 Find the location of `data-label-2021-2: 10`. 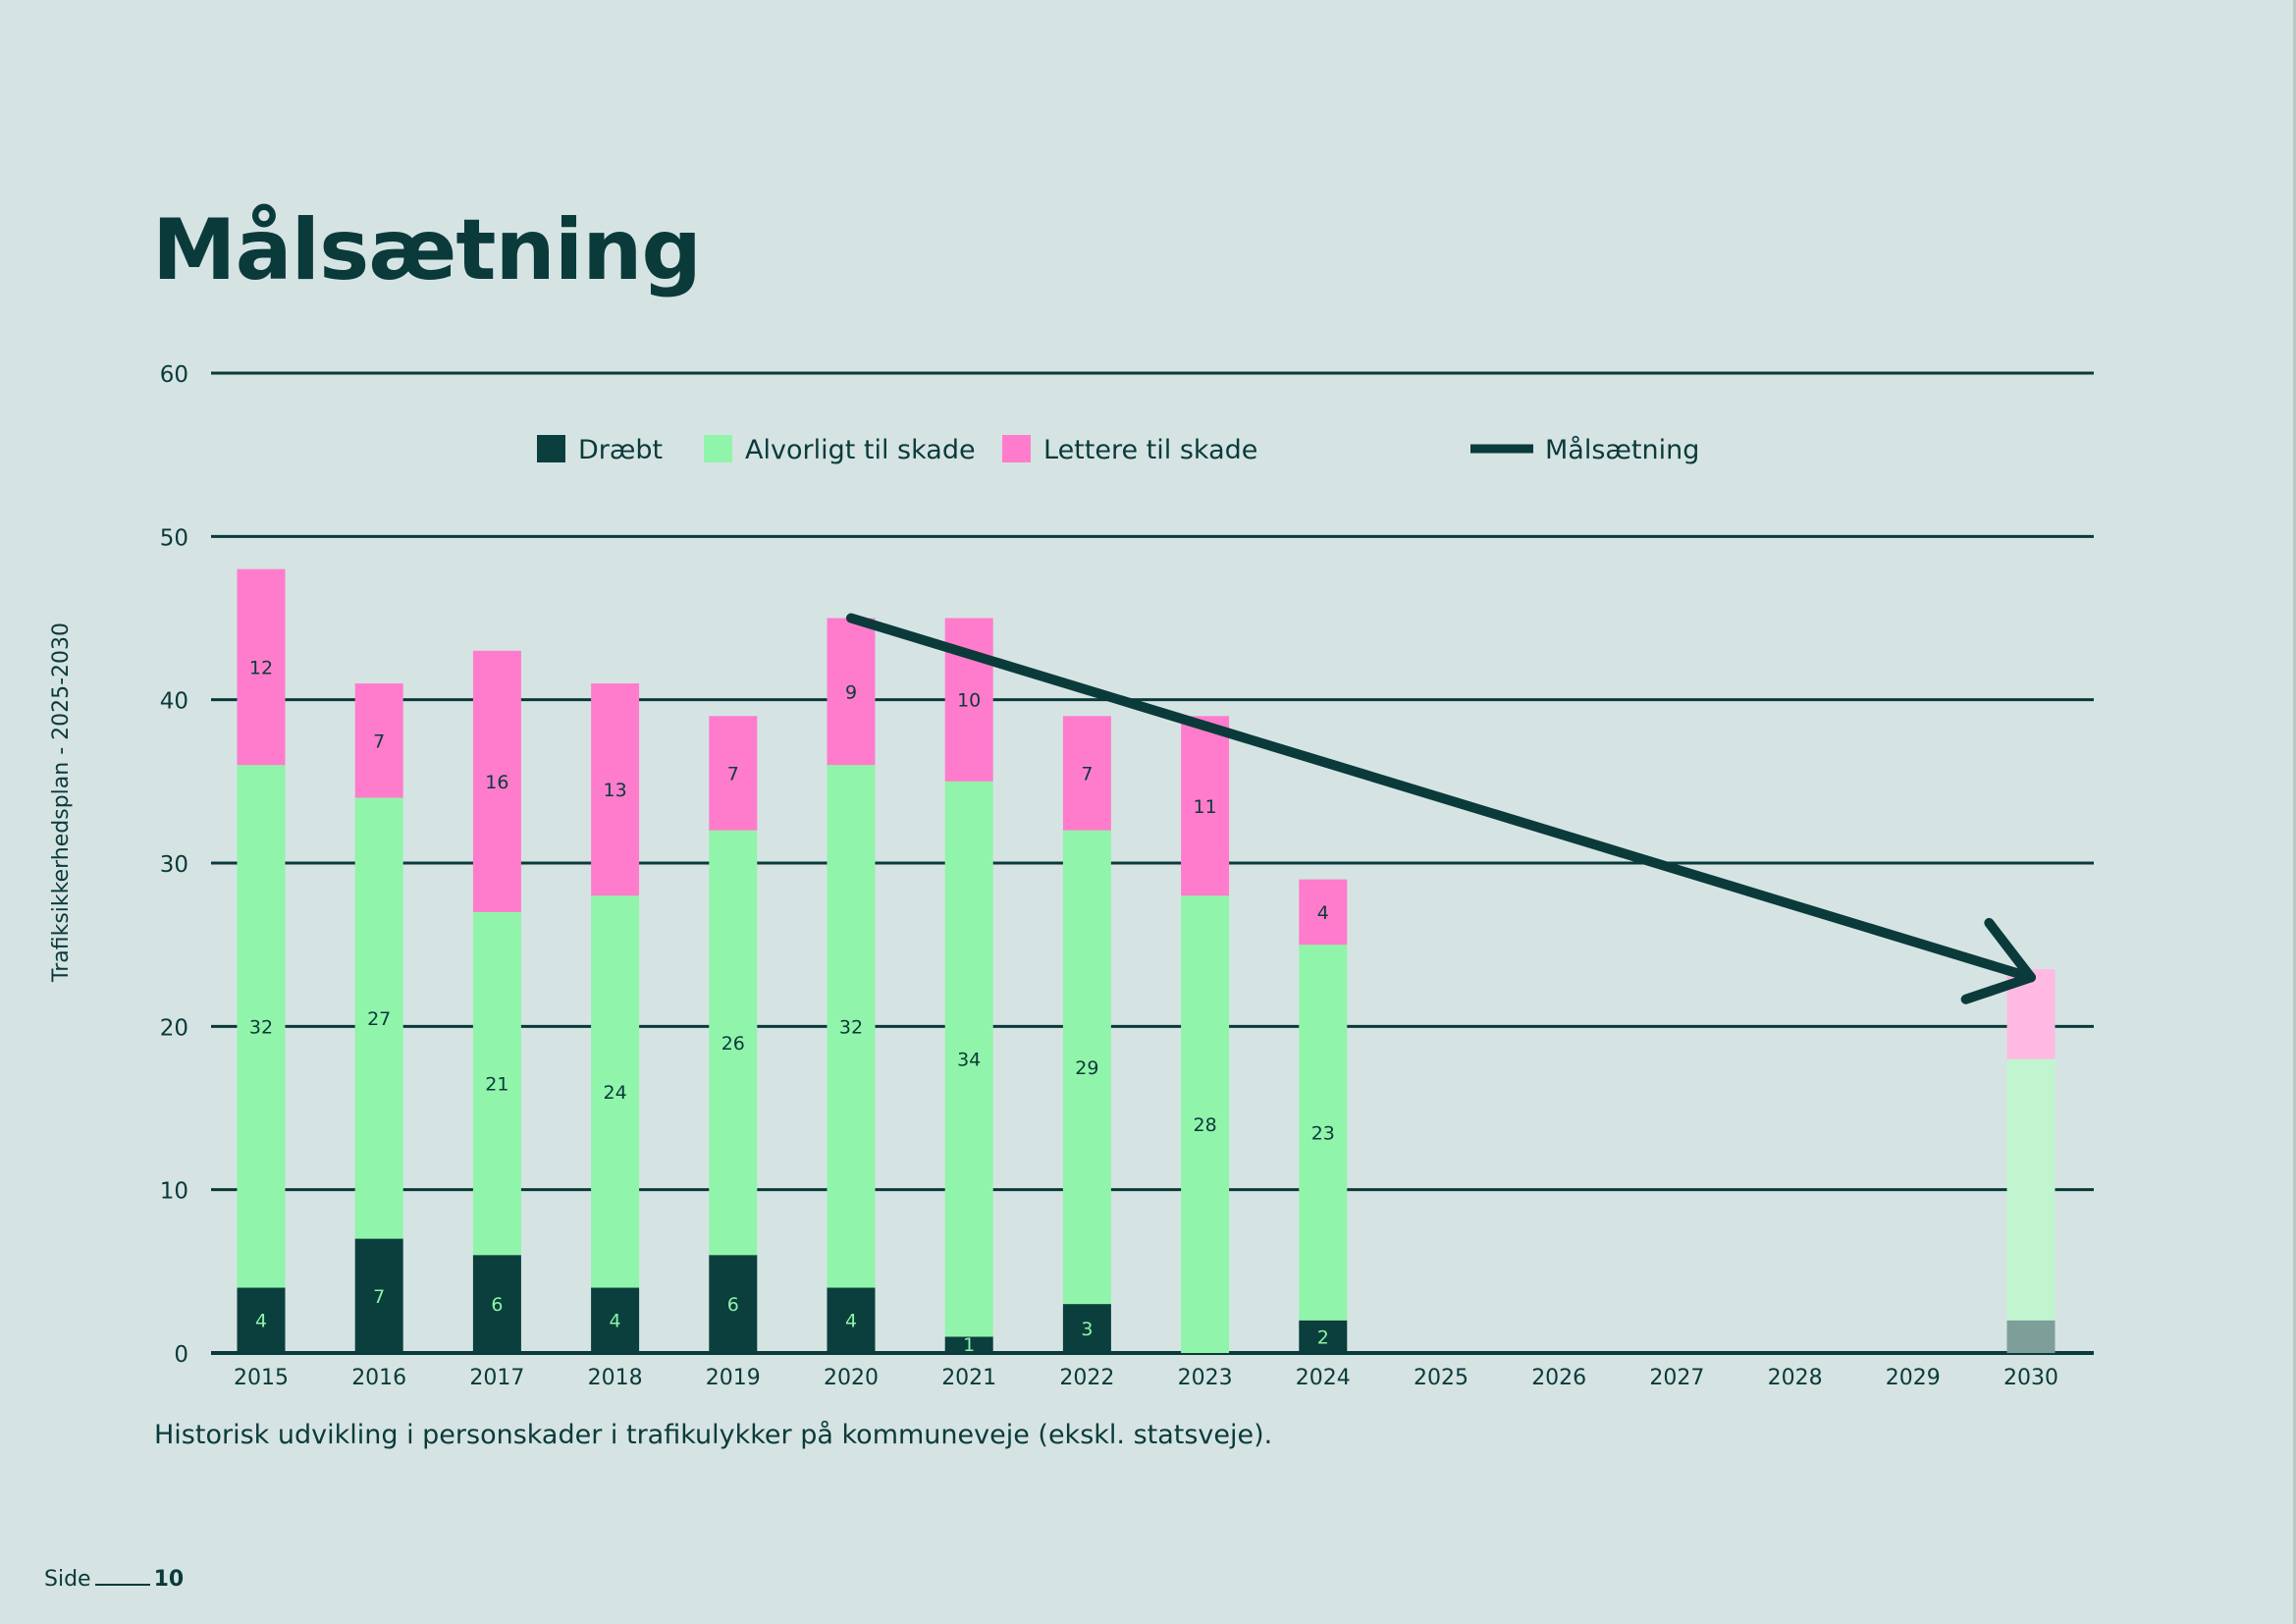

data-label-2021-2: 10 is located at coordinates (969, 701).